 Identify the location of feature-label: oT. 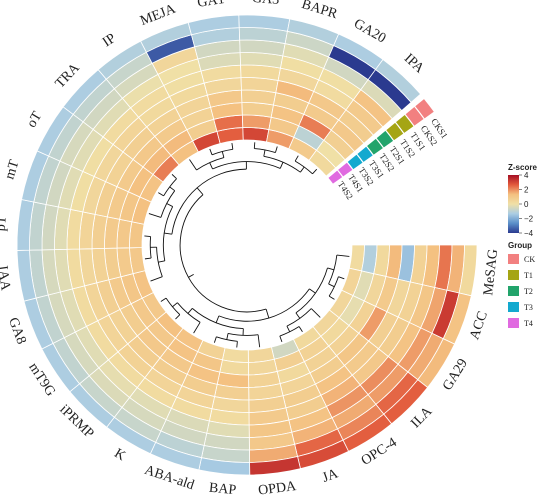
(34, 119).